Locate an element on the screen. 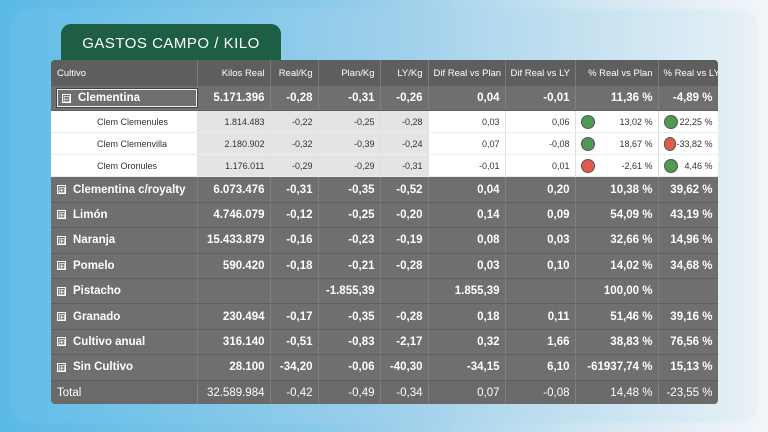  table-row-pistacho: ⊞ Pistacho -1.855,39 1.855,39 100,00 % is located at coordinates (384, 291).